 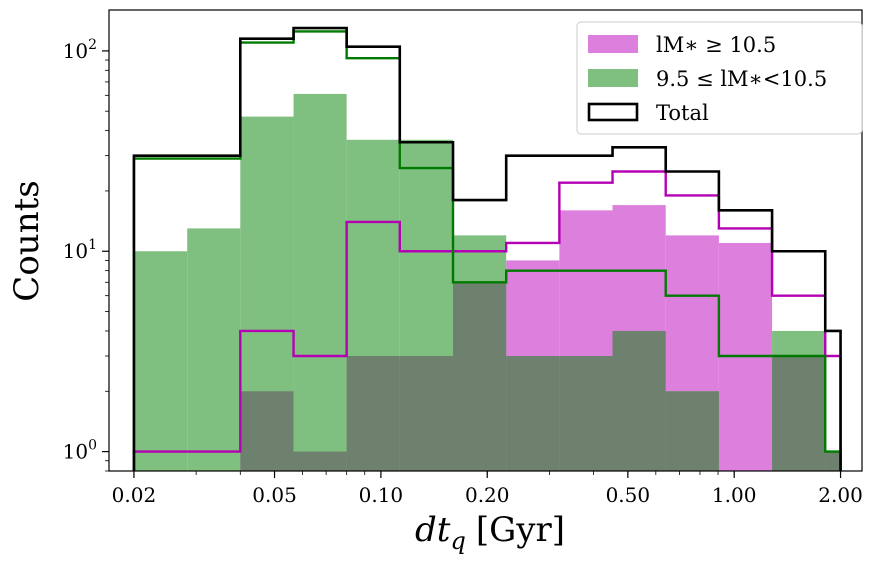 I want to click on legend: lM∗ ≥ 10.5 9.5 ≤ lM∗<10.5 Total, so click(x=719, y=78).